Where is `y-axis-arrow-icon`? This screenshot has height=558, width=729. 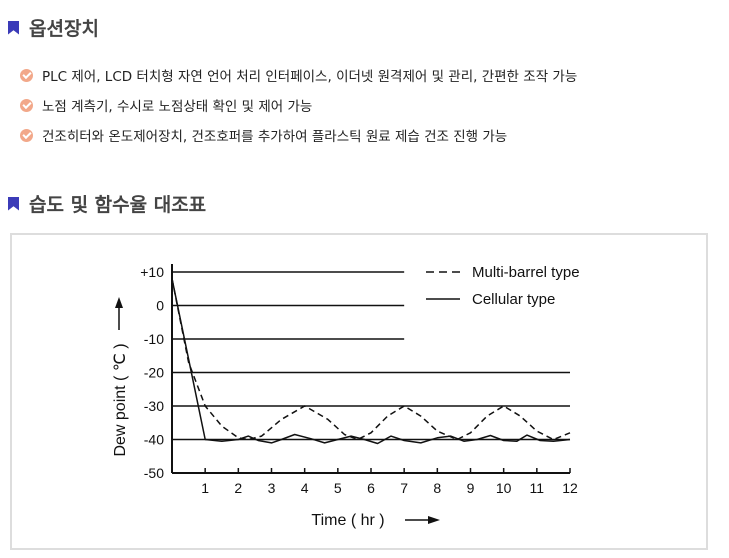
y-axis-arrow-icon is located at coordinates (119, 313).